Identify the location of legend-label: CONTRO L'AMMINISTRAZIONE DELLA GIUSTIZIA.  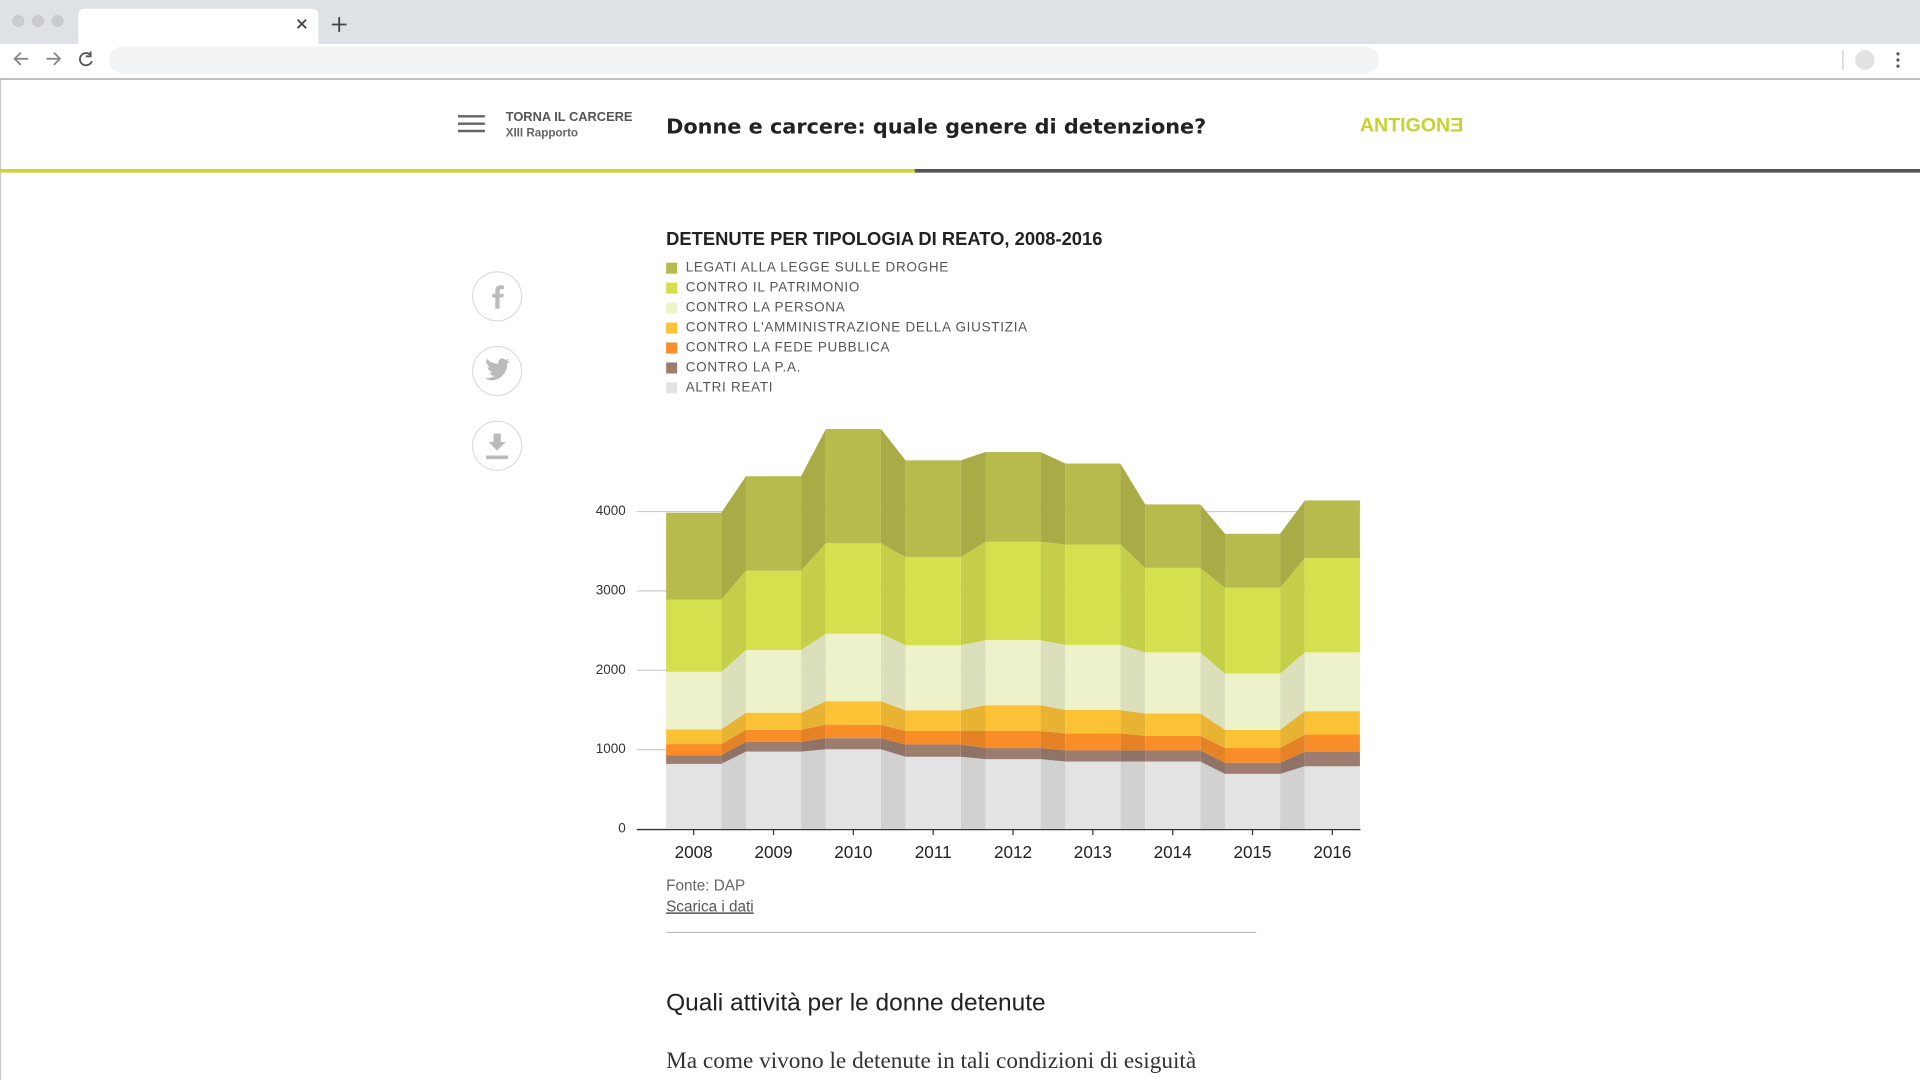
(857, 327).